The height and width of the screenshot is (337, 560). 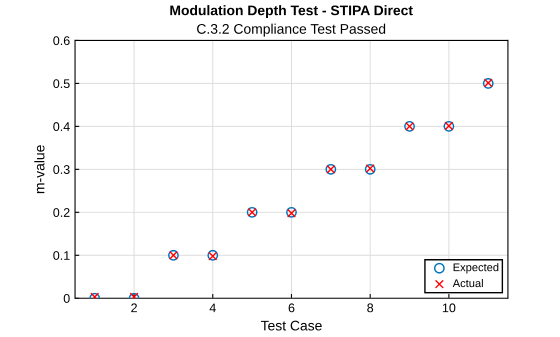 I want to click on y-tick-label: 0.1, so click(x=61, y=255).